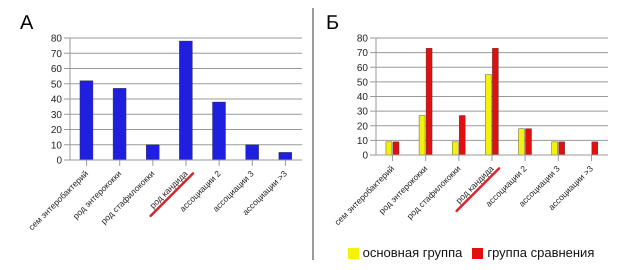 The width and height of the screenshot is (627, 270). I want to click on legend-label: основная группа, so click(412, 252).